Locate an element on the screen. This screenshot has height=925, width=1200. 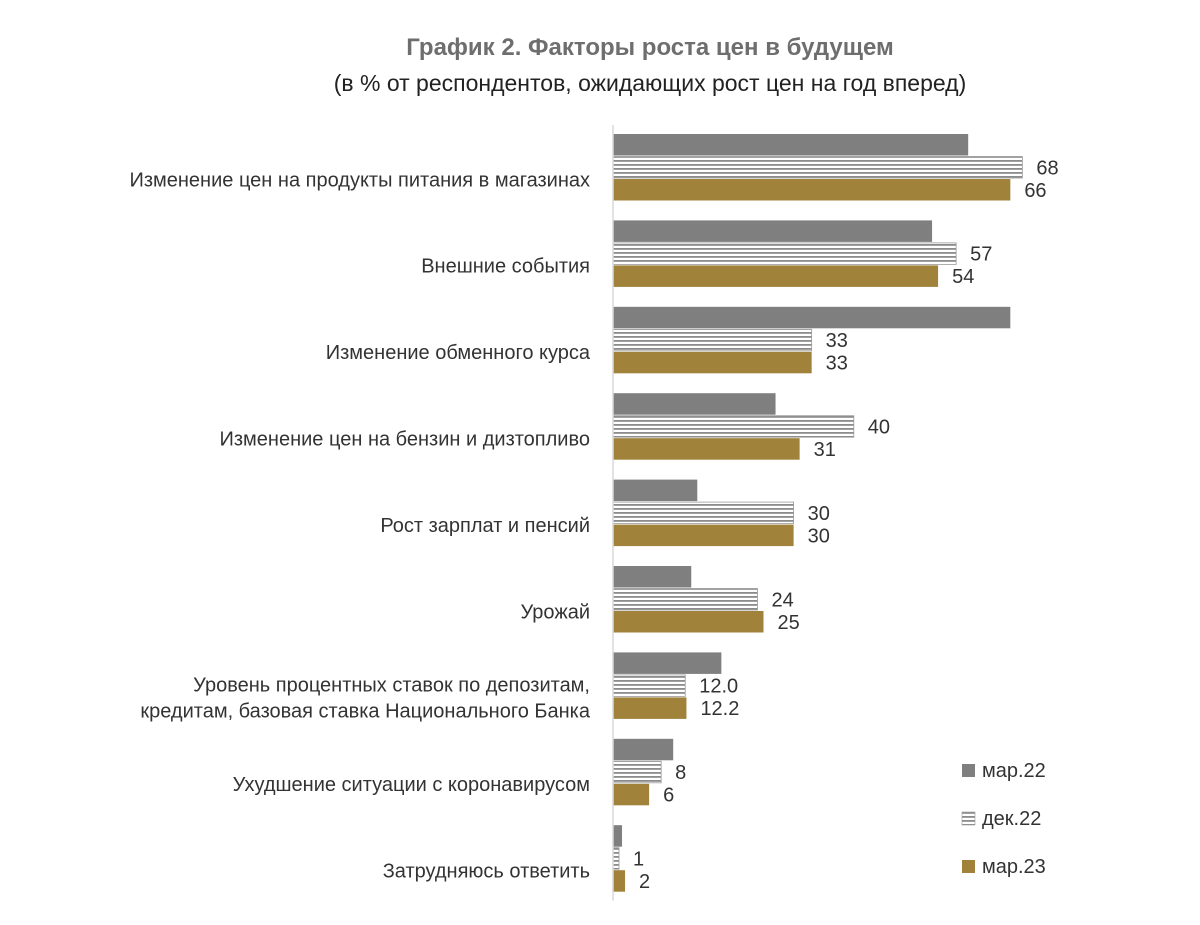
category-label: Рост зарплат и пенсий is located at coordinates (485, 526).